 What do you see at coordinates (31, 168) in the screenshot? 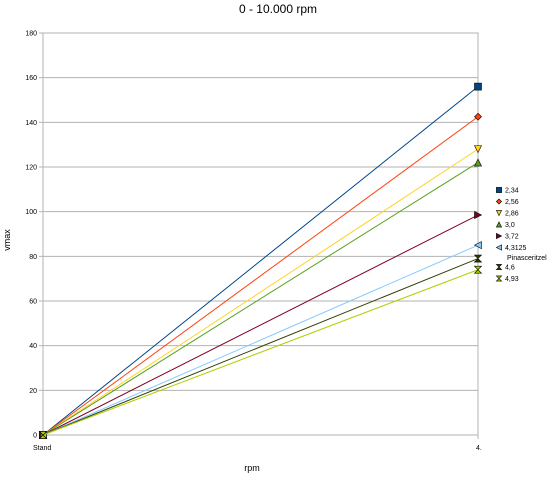
I see `y-tick-label: 120` at bounding box center [31, 168].